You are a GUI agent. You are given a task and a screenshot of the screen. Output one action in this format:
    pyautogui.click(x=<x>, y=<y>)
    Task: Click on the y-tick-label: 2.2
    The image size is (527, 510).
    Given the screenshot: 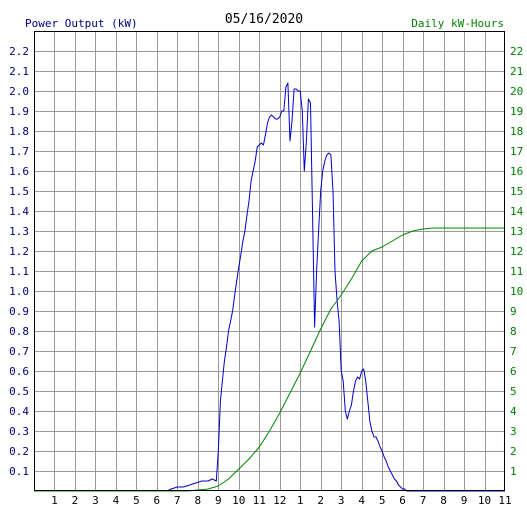 What is the action you would take?
    pyautogui.click(x=19, y=51)
    